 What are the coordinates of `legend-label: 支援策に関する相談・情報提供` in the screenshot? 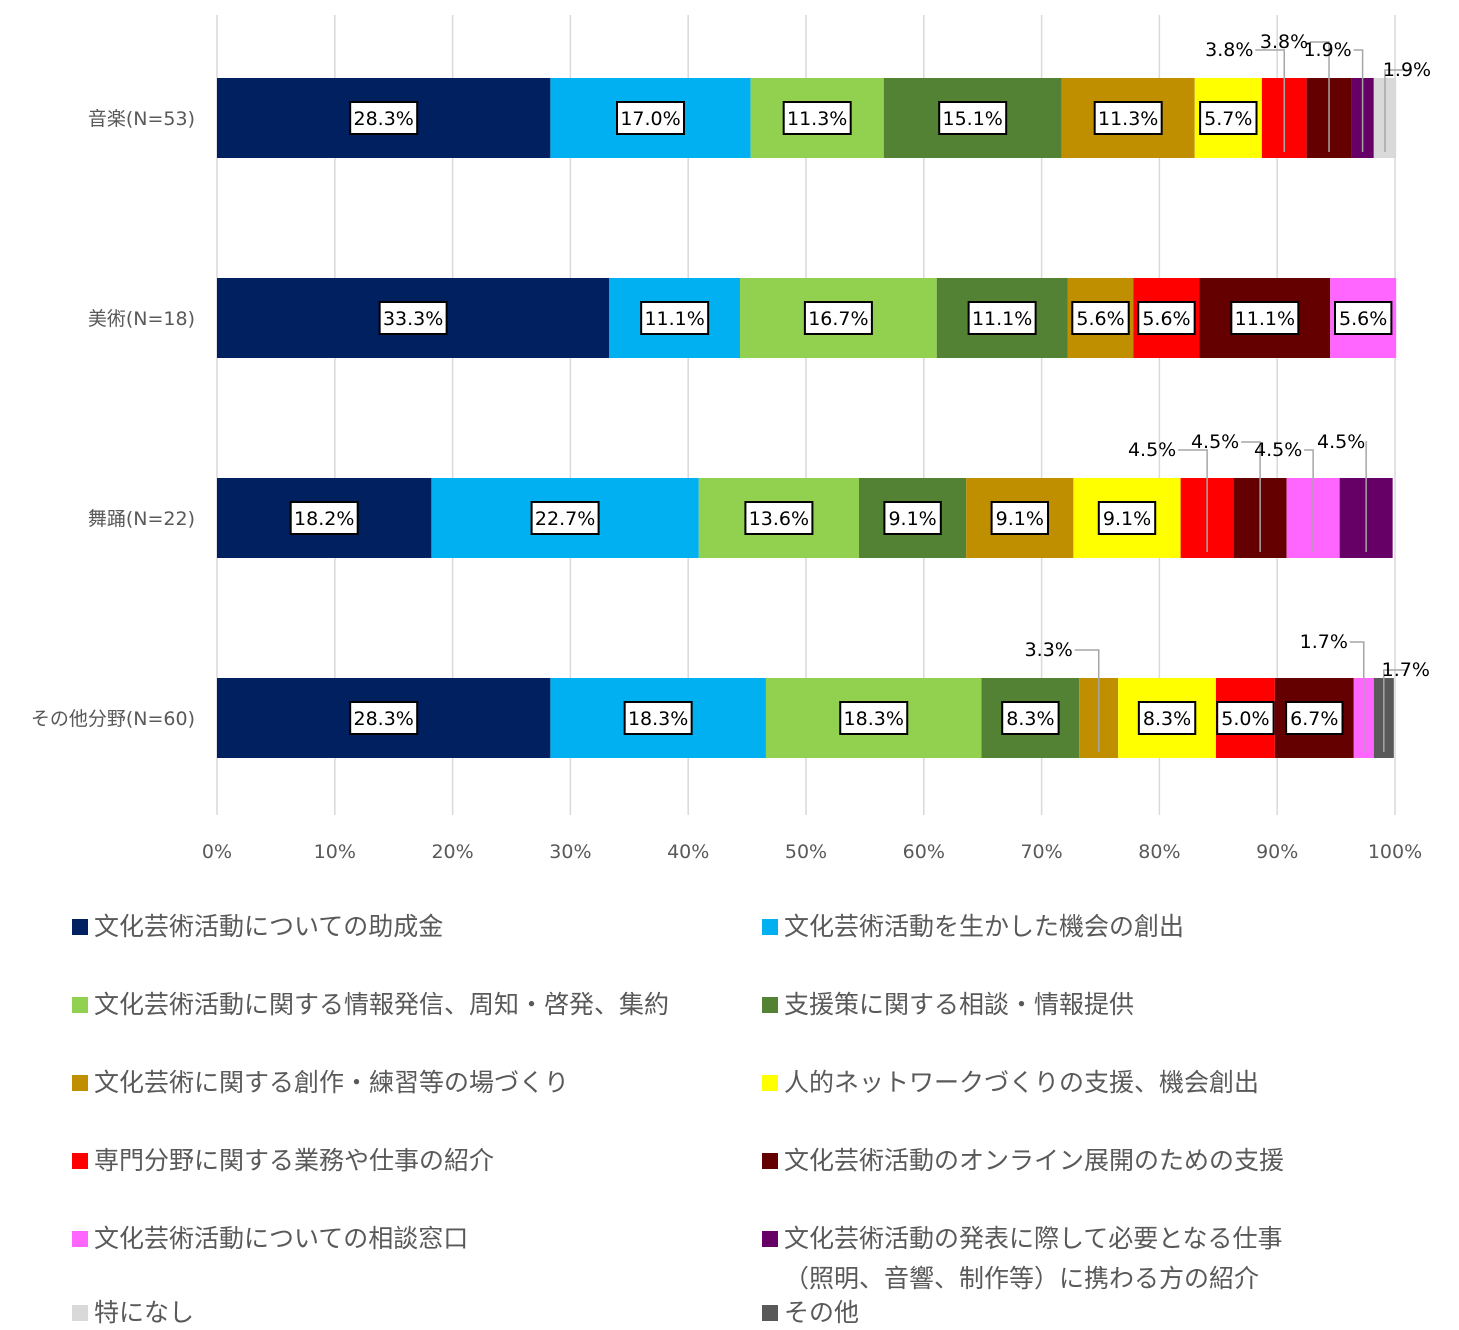 It's located at (959, 1004).